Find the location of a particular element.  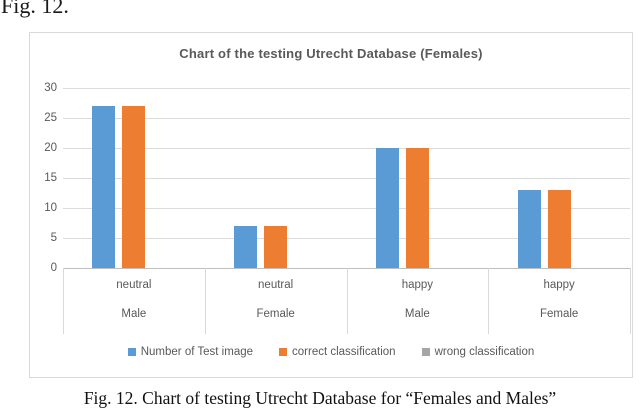

bar-number-of-test-image-happy-female is located at coordinates (529, 229).